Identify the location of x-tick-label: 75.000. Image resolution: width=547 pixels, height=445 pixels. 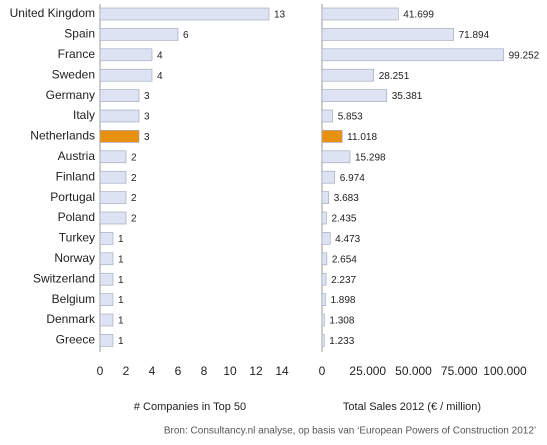
(459, 371).